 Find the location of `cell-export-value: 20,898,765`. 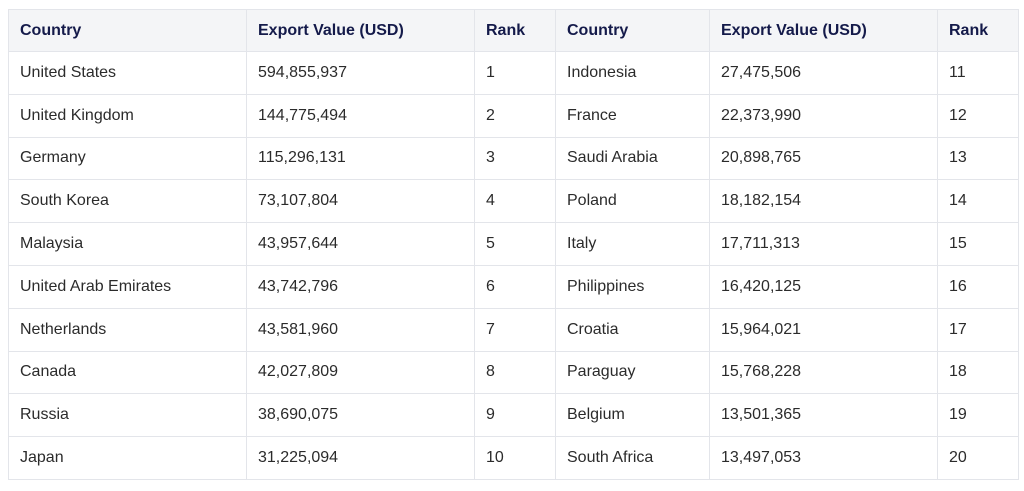

cell-export-value: 20,898,765 is located at coordinates (823, 159).